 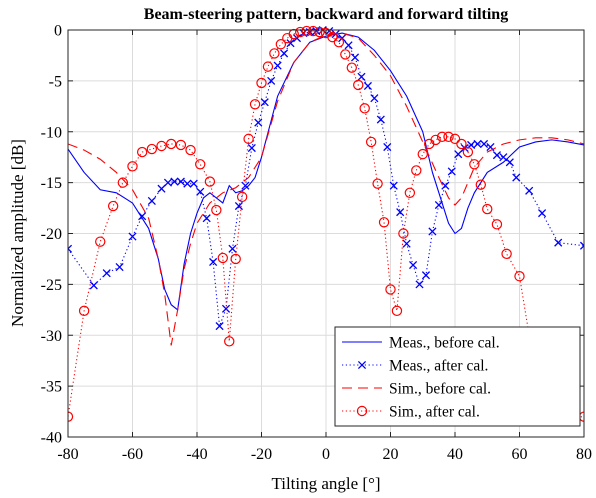 What do you see at coordinates (421, 343) in the screenshot?
I see `legend-item: Meas., before cal.` at bounding box center [421, 343].